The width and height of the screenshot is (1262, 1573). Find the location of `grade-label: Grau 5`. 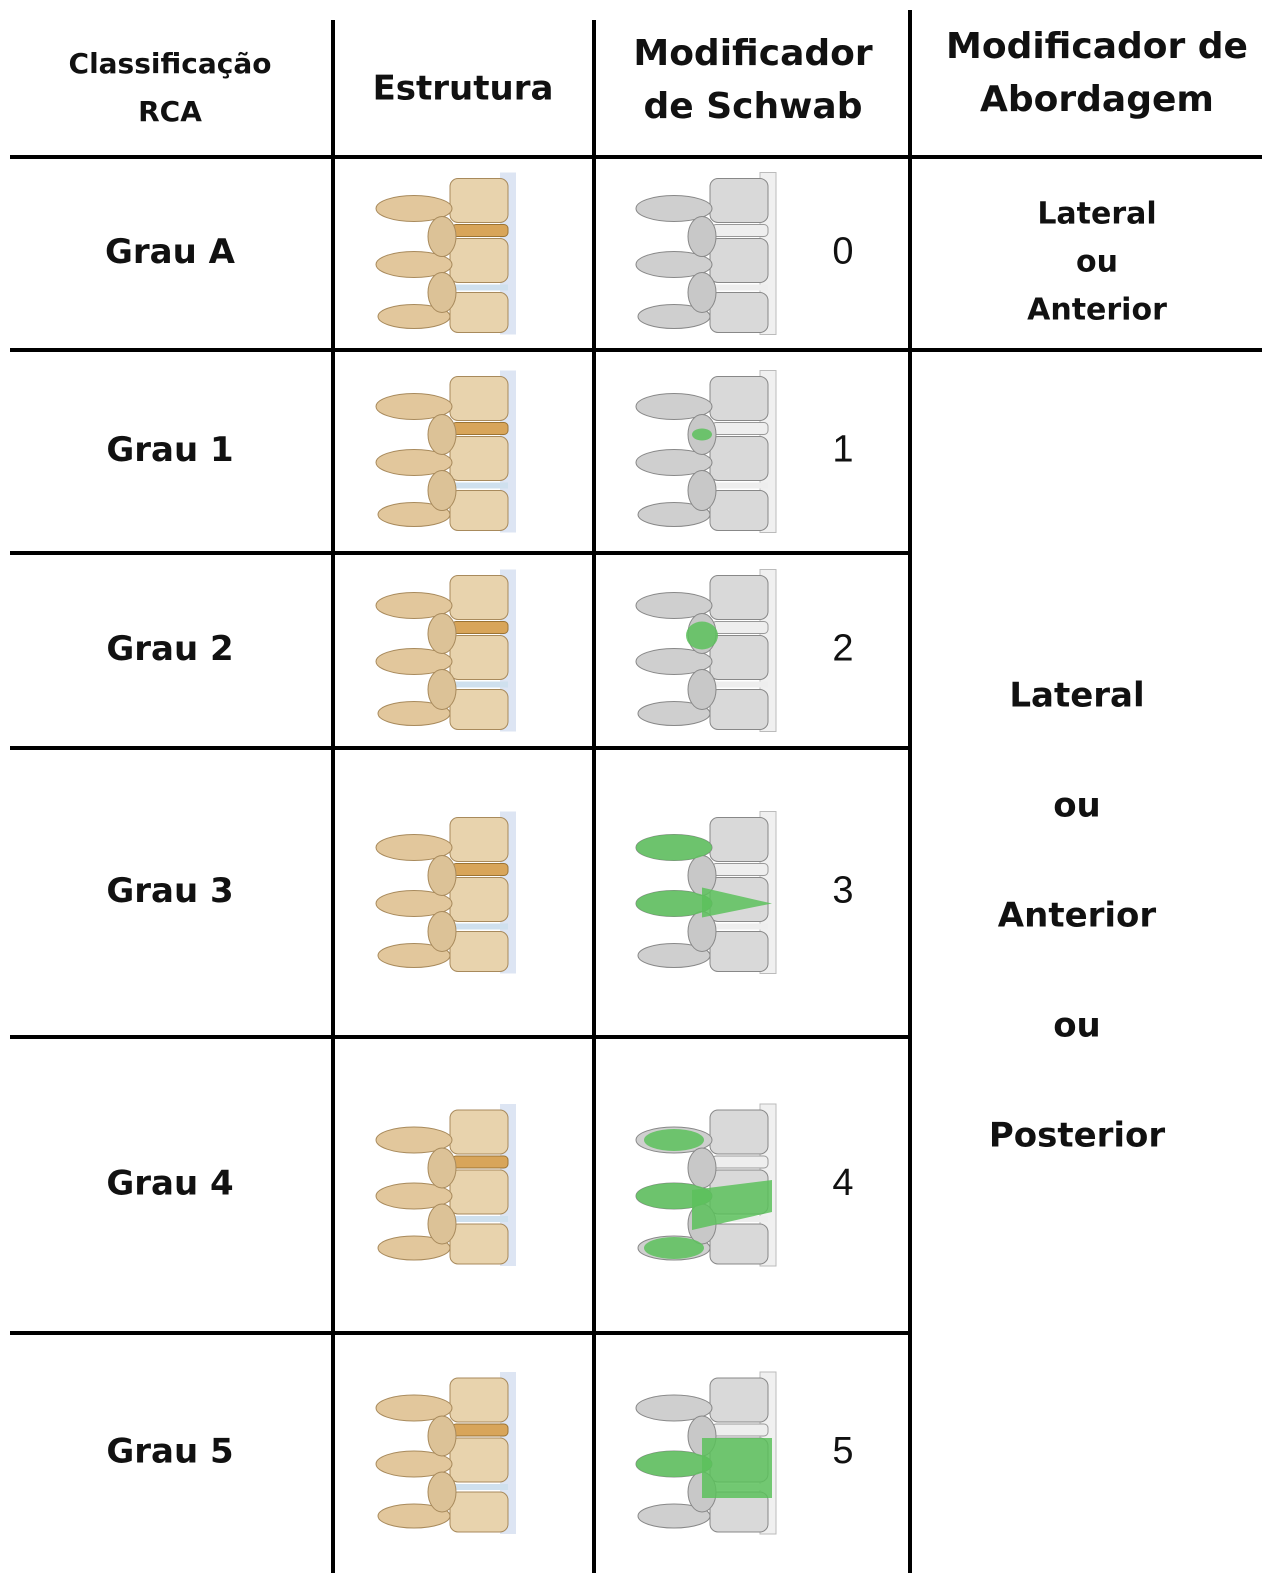

grade-label: Grau 5 is located at coordinates (169, 1452).